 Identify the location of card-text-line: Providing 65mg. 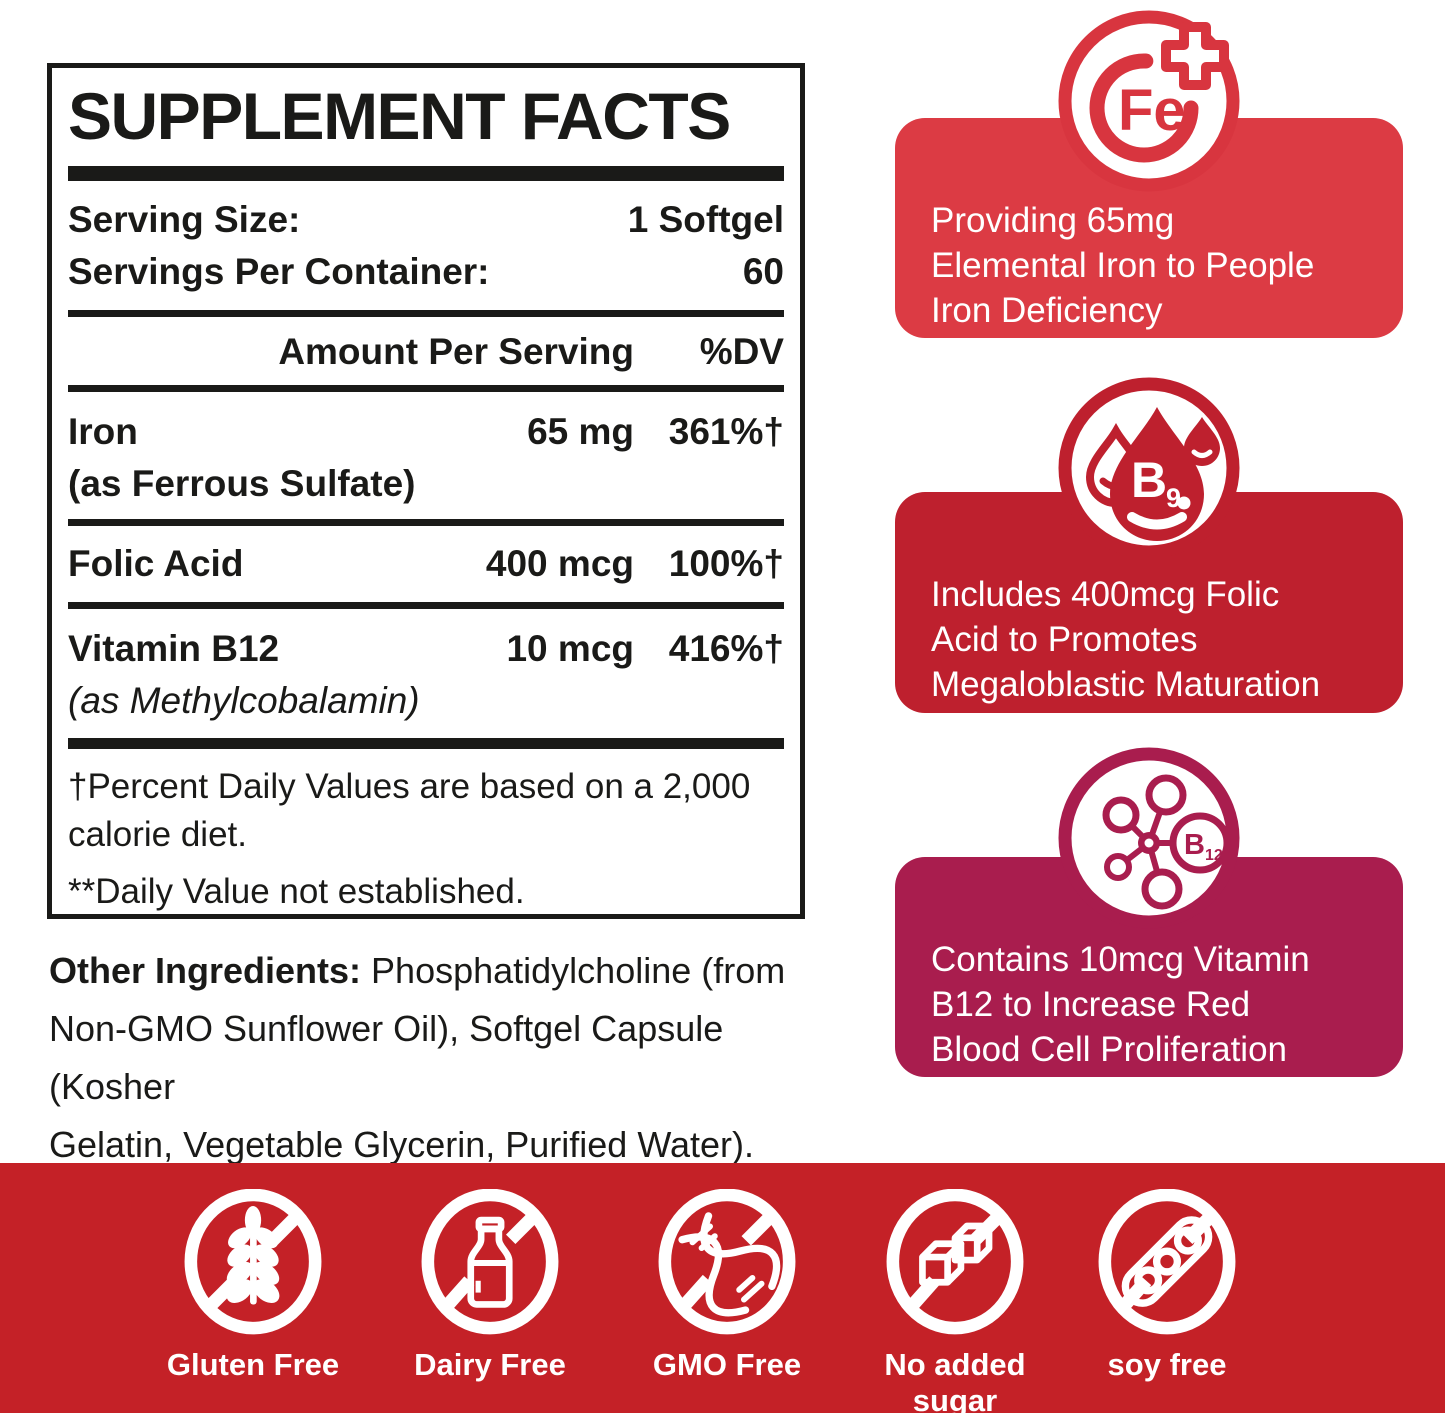
(1053, 220).